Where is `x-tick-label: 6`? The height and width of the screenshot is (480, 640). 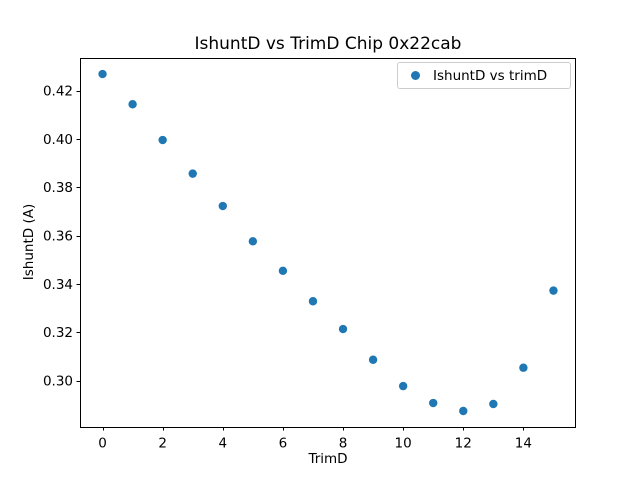
x-tick-label: 6 is located at coordinates (283, 444).